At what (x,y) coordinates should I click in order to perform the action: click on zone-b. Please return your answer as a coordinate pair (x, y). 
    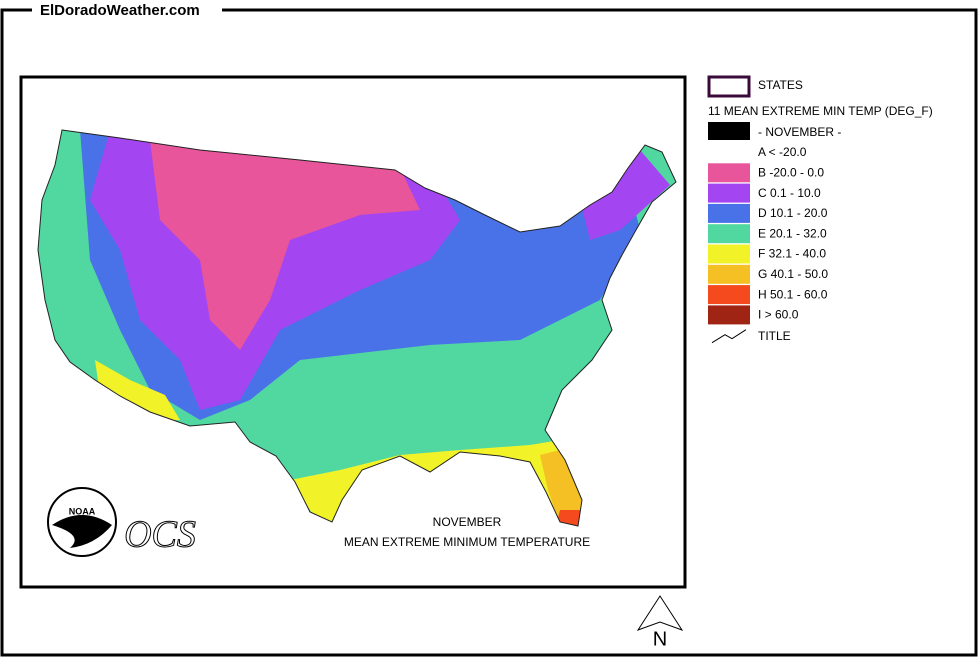
    Looking at the image, I should click on (285, 245).